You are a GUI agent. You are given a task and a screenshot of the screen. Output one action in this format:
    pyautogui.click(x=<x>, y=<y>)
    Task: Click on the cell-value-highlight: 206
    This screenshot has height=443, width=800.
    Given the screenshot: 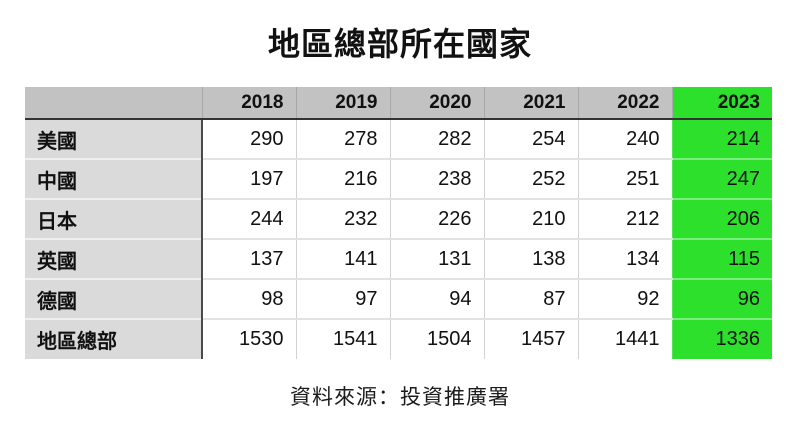 What is the action you would take?
    pyautogui.click(x=721, y=218)
    